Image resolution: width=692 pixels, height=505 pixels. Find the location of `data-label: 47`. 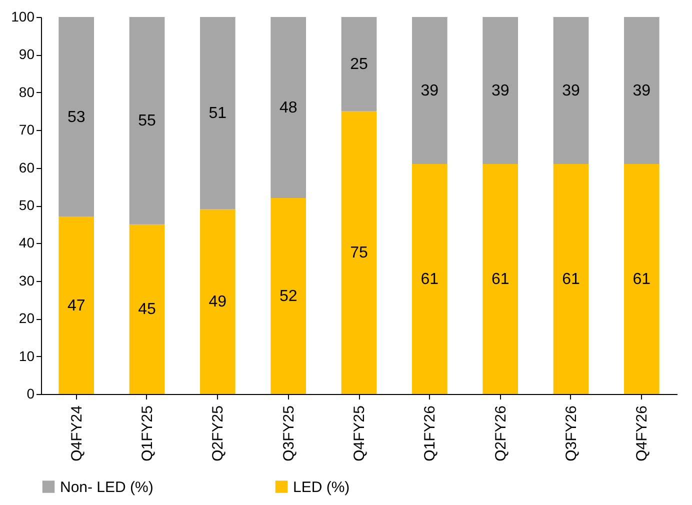

data-label: 47 is located at coordinates (76, 305).